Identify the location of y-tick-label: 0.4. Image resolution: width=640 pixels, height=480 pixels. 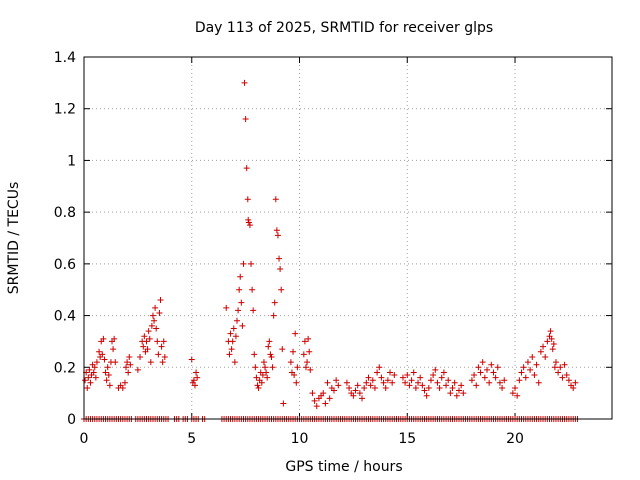
(65, 317).